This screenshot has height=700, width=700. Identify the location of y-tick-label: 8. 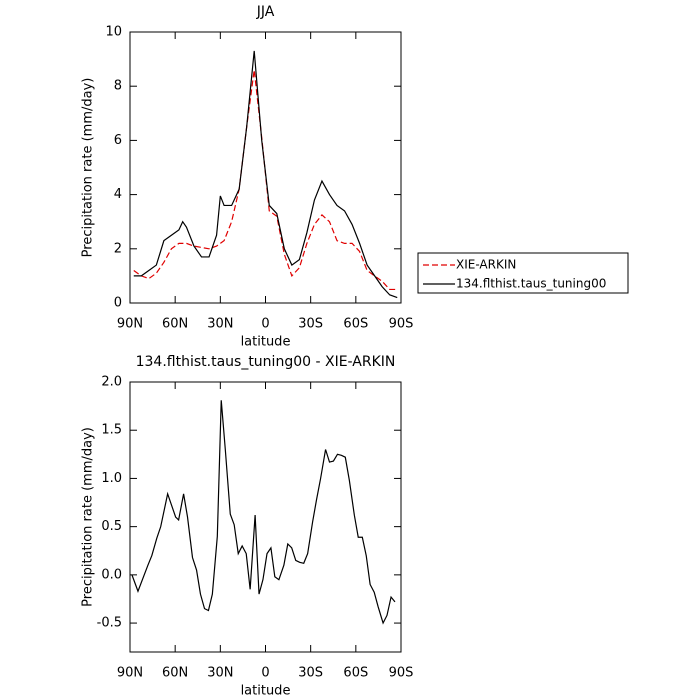
(118, 86).